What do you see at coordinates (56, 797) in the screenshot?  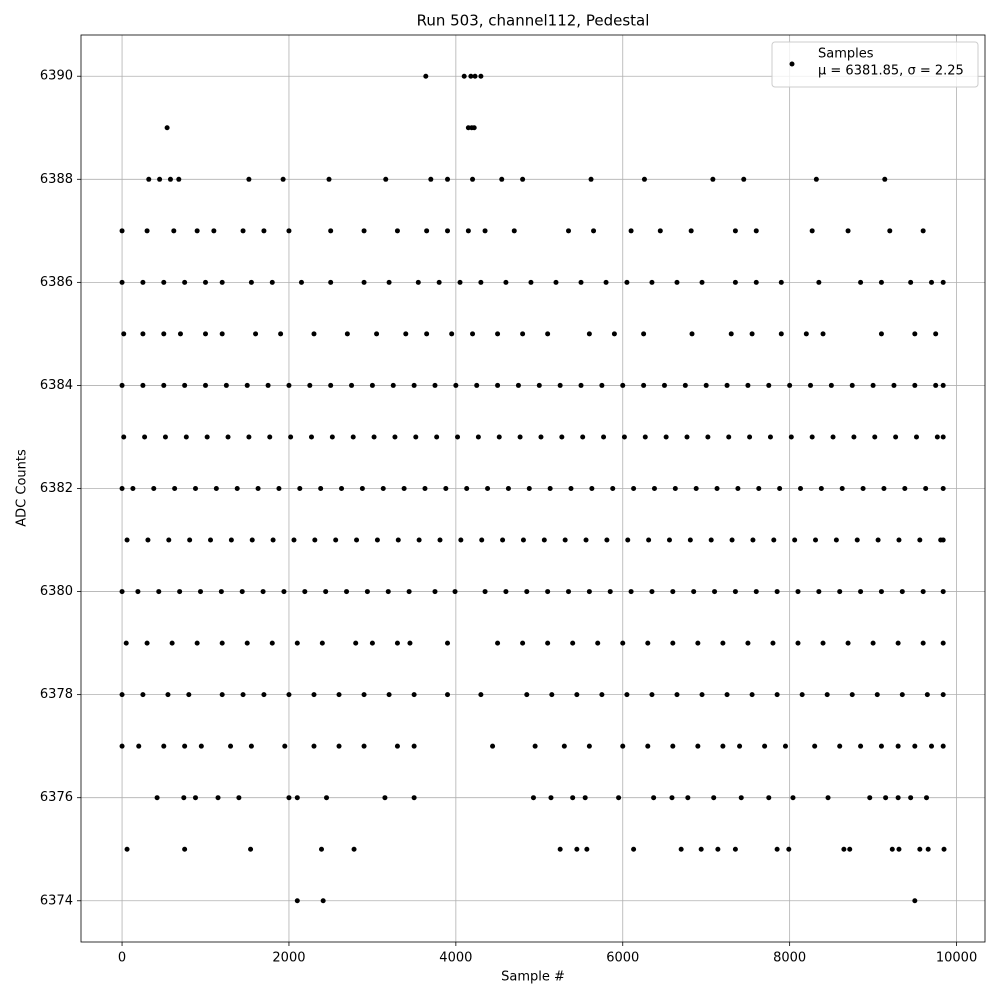 I see `y-tick-label: 6376` at bounding box center [56, 797].